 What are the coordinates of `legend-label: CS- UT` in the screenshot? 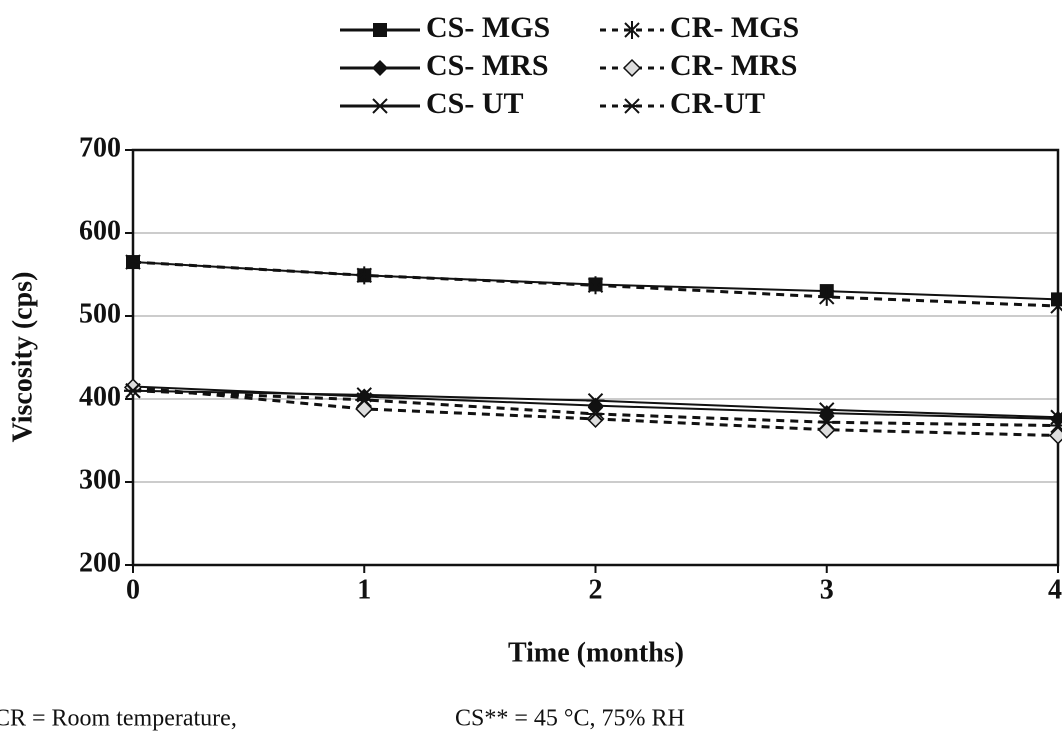 It's located at (475, 103).